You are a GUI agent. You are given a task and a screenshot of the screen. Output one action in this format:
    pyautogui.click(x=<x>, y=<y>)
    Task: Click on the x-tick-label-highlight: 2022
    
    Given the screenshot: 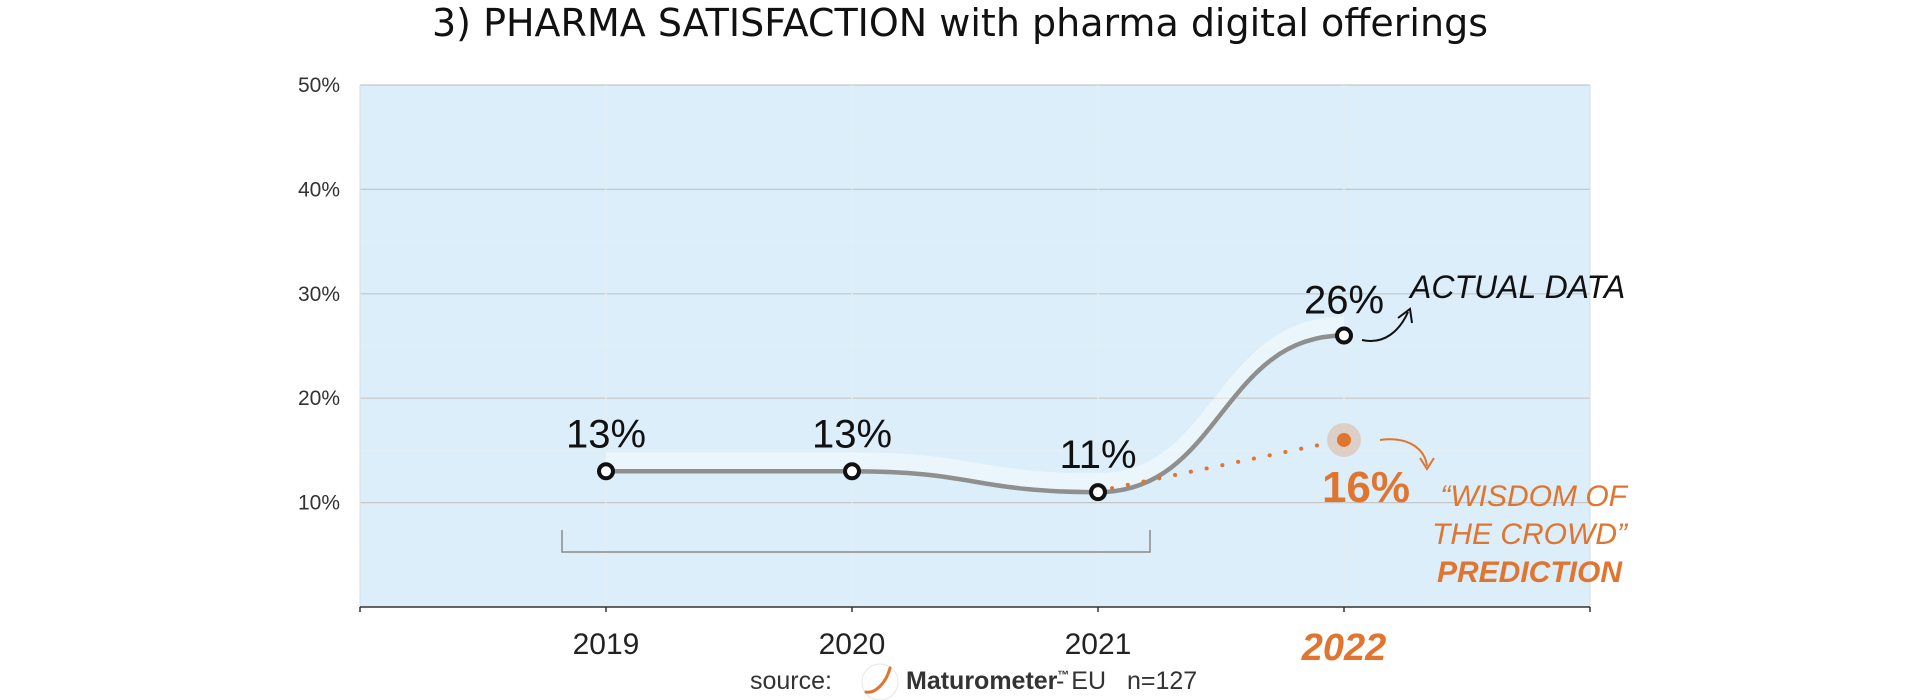 What is the action you would take?
    pyautogui.click(x=1344, y=648)
    